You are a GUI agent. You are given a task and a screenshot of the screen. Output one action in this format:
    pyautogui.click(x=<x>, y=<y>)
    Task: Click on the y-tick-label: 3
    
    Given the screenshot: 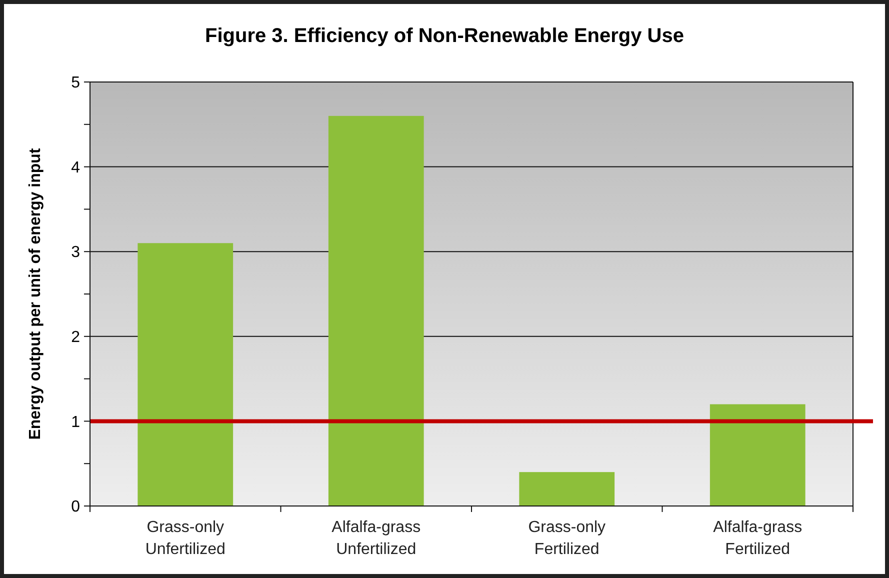 What is the action you would take?
    pyautogui.click(x=75, y=253)
    